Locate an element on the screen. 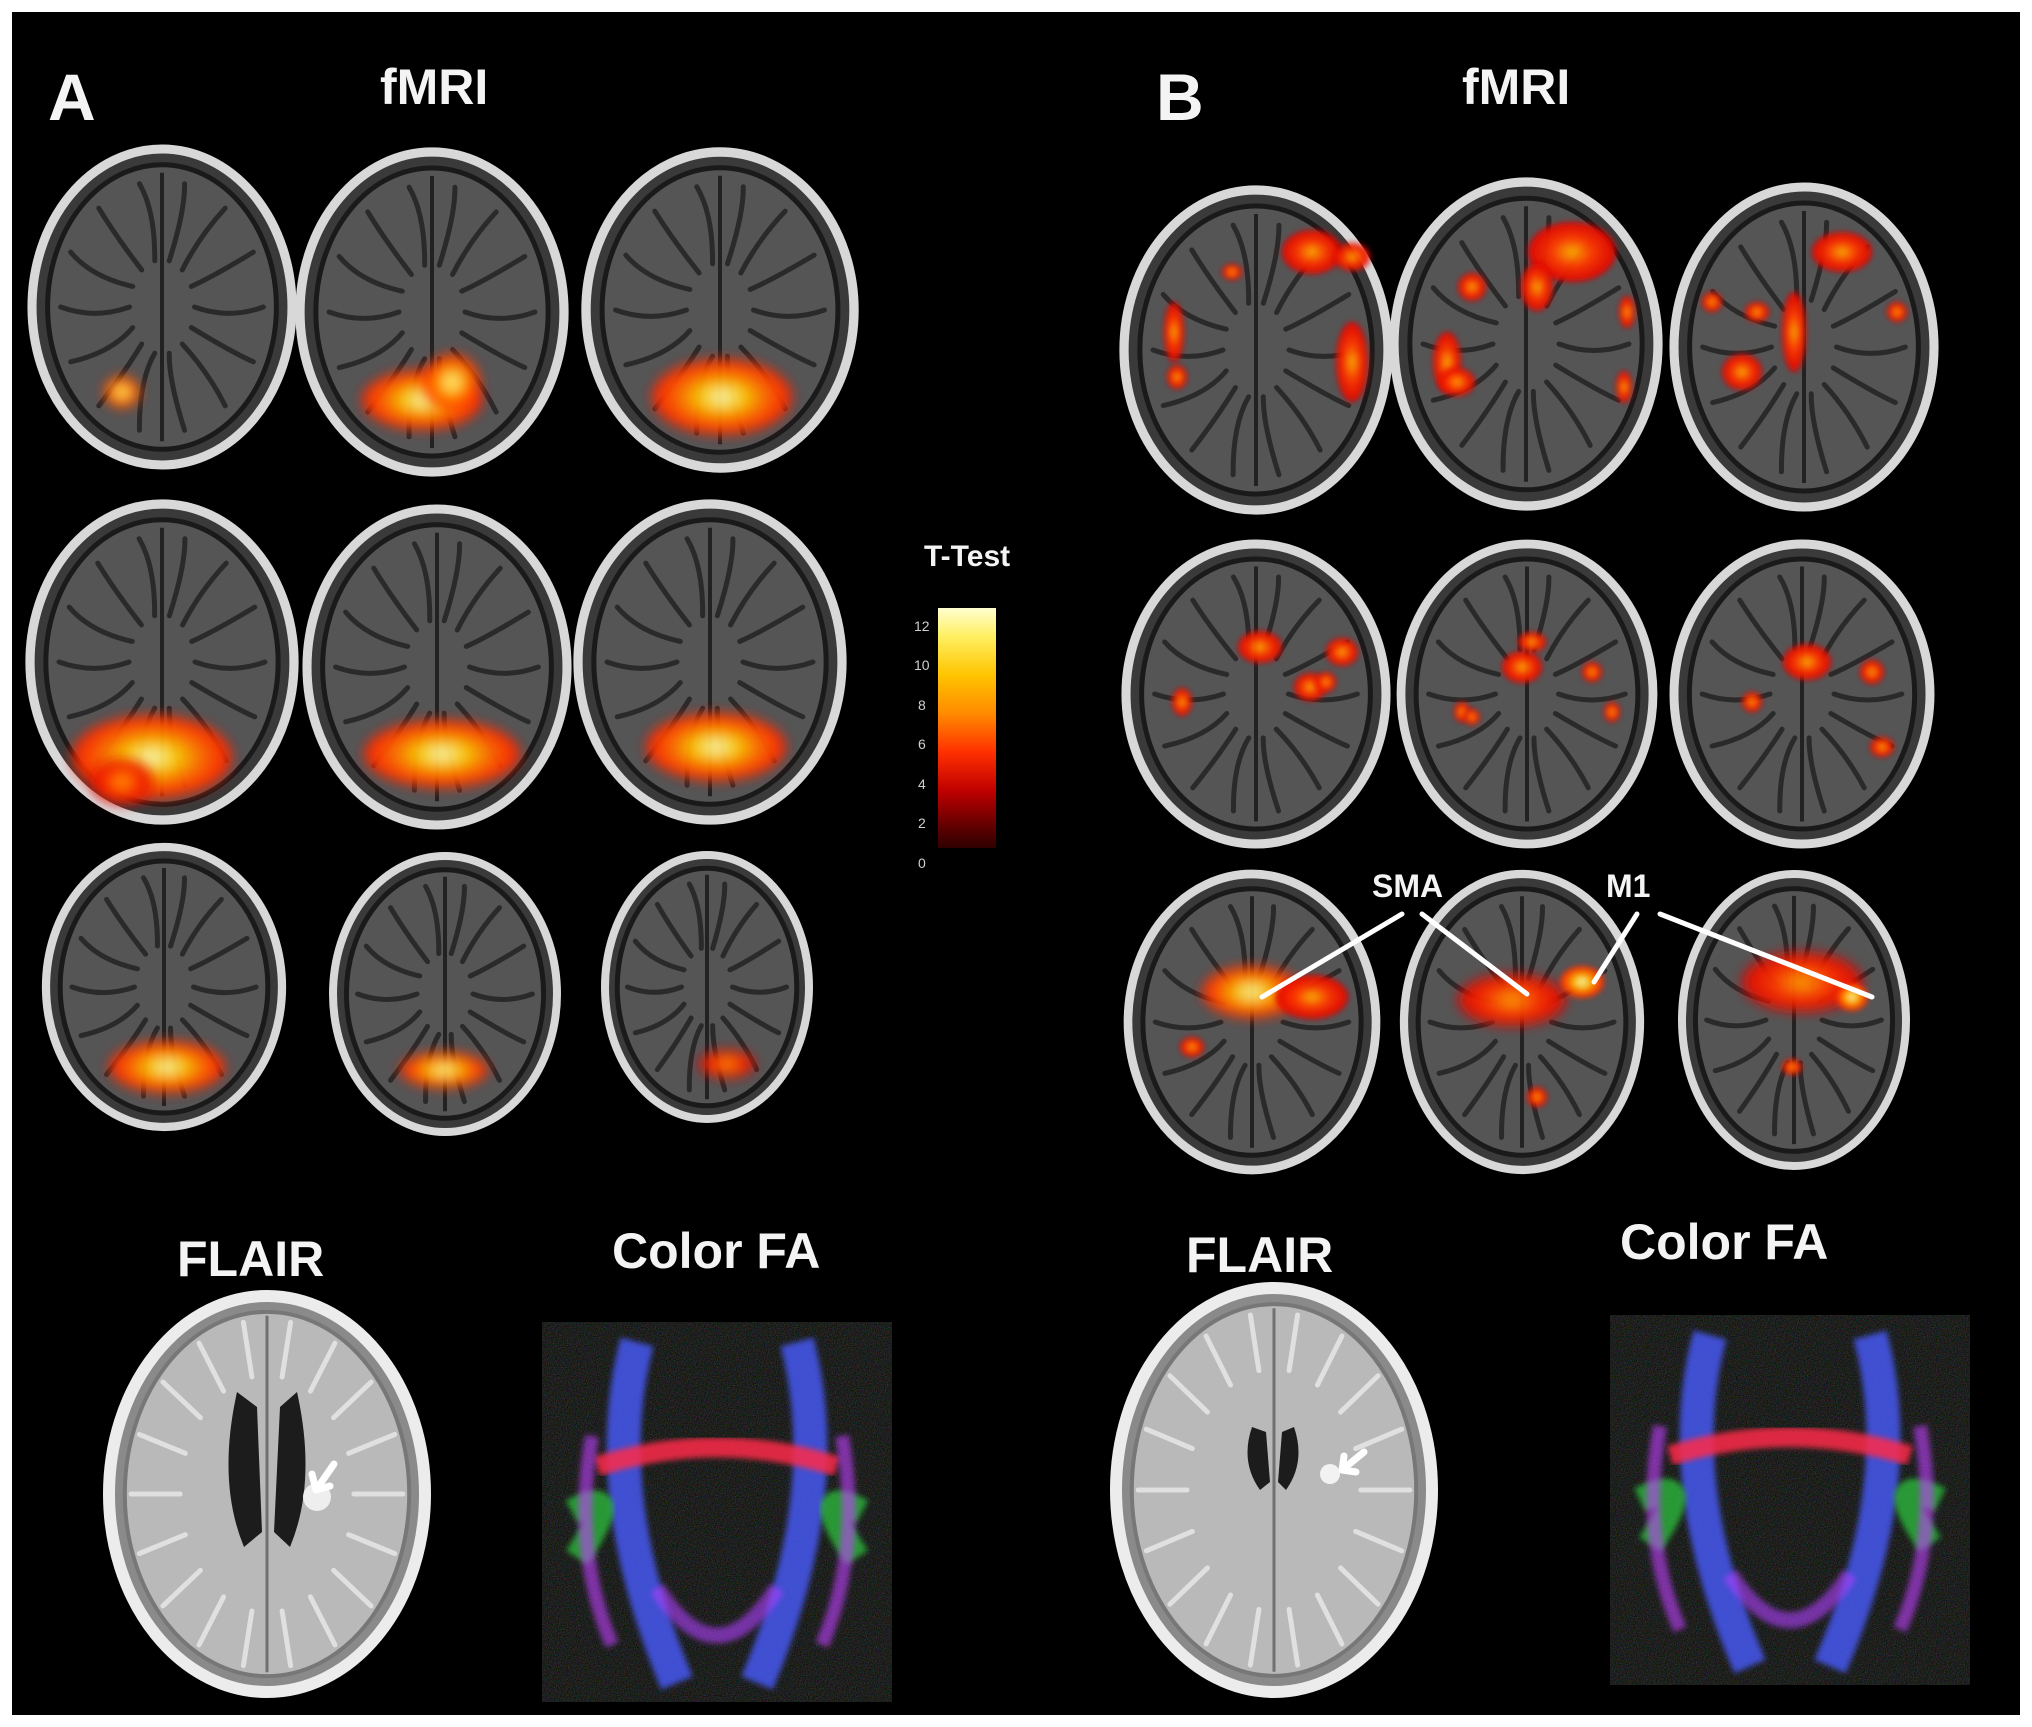 The image size is (2032, 1727). colorbar-tick: 0 is located at coordinates (922, 863).